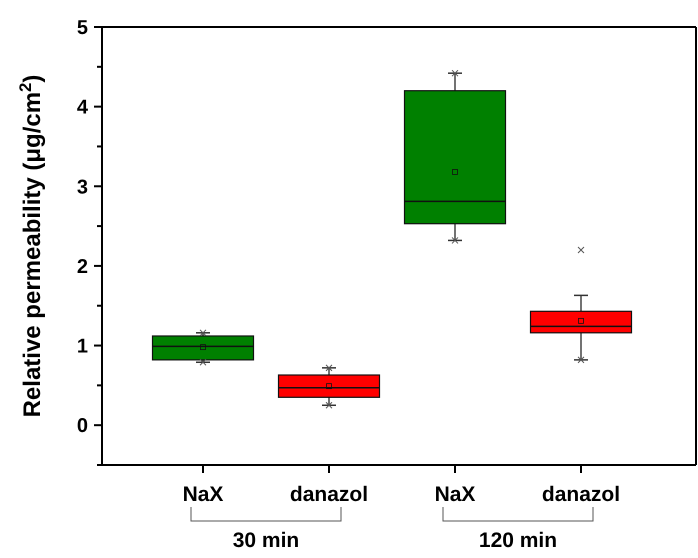 The width and height of the screenshot is (698, 558). Describe the element at coordinates (82, 347) in the screenshot. I see `y-tick-label: 1` at that location.